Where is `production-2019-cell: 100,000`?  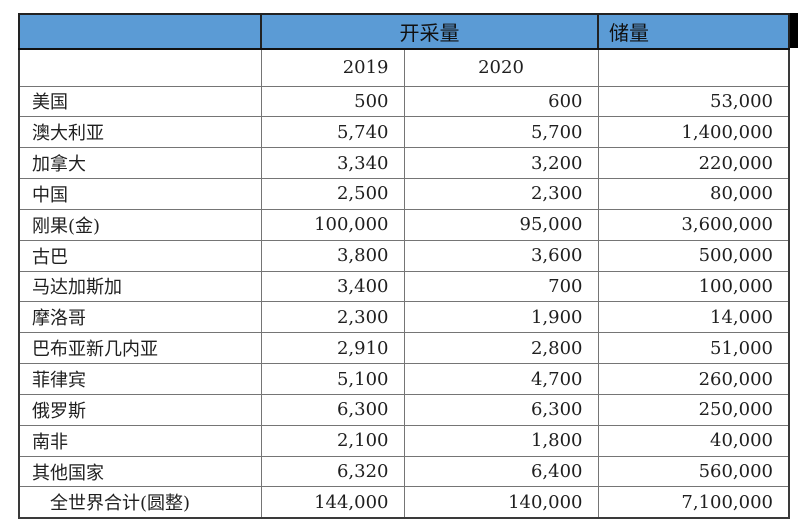
production-2019-cell: 100,000 is located at coordinates (332, 224).